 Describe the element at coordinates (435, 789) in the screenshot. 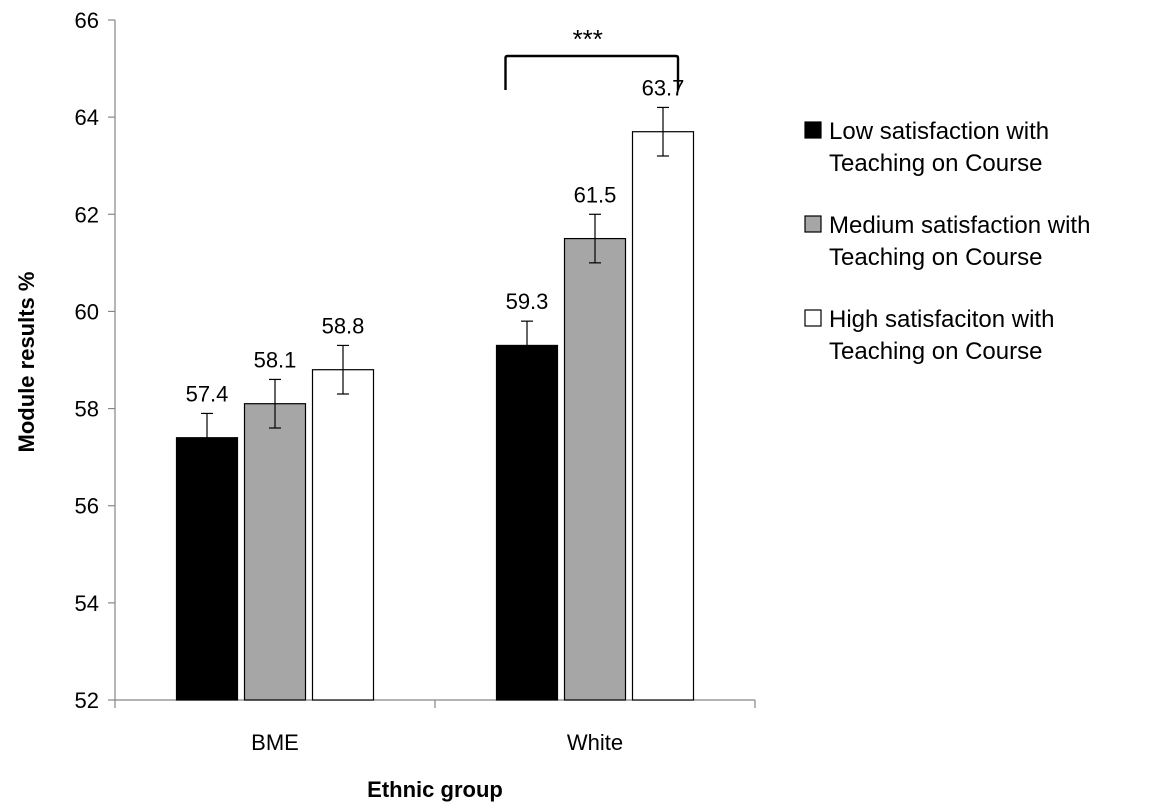

I see `x-axis-title: Ethnic group` at that location.